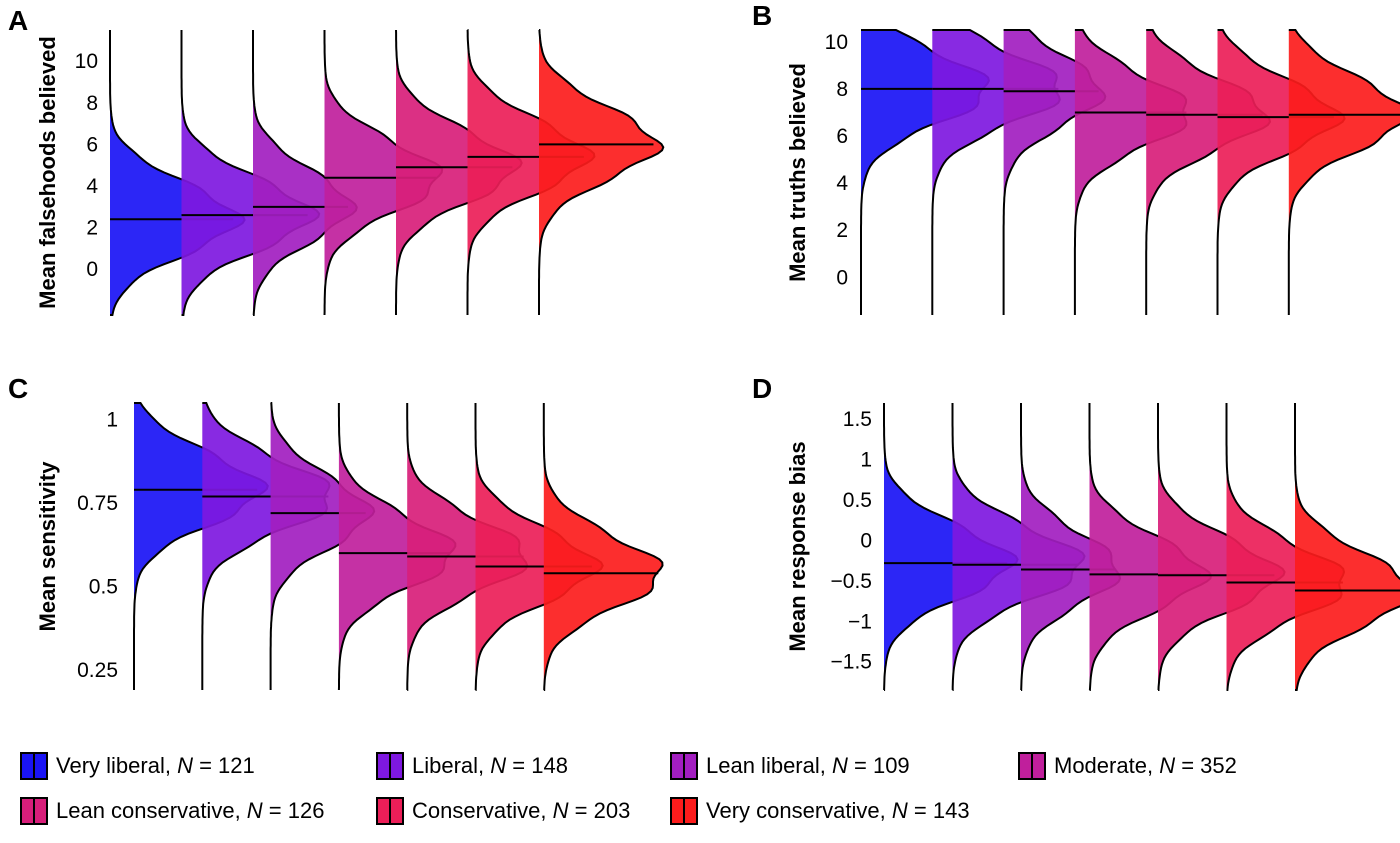 This screenshot has height=843, width=1400. Describe the element at coordinates (97, 670) in the screenshot. I see `y-tick-label: 0.25` at that location.